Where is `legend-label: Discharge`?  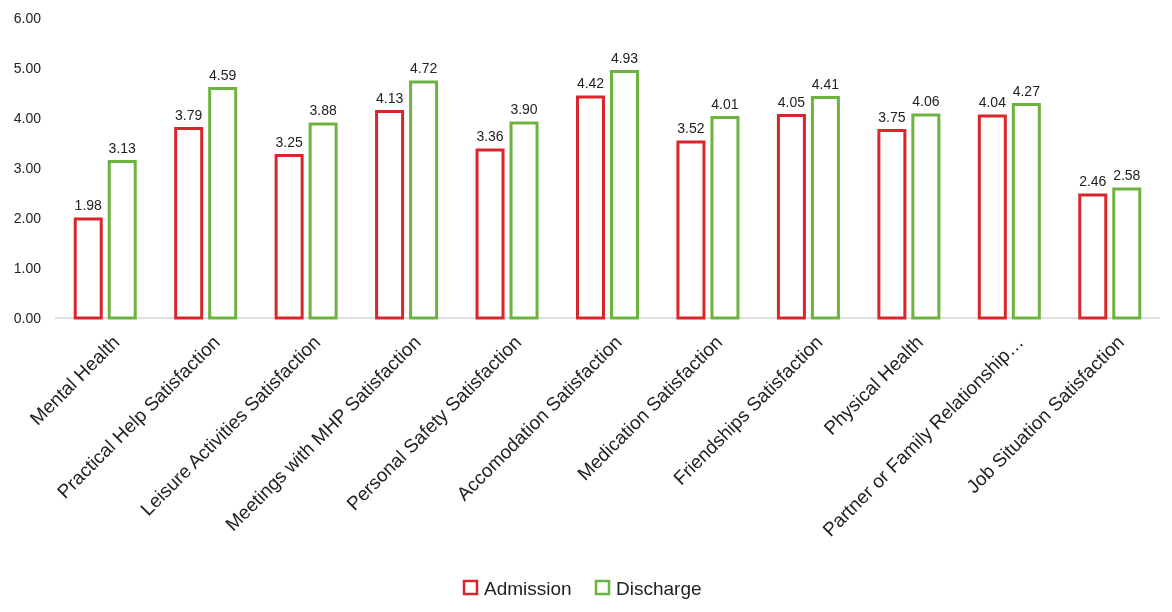
legend-label: Discharge is located at coordinates (659, 588).